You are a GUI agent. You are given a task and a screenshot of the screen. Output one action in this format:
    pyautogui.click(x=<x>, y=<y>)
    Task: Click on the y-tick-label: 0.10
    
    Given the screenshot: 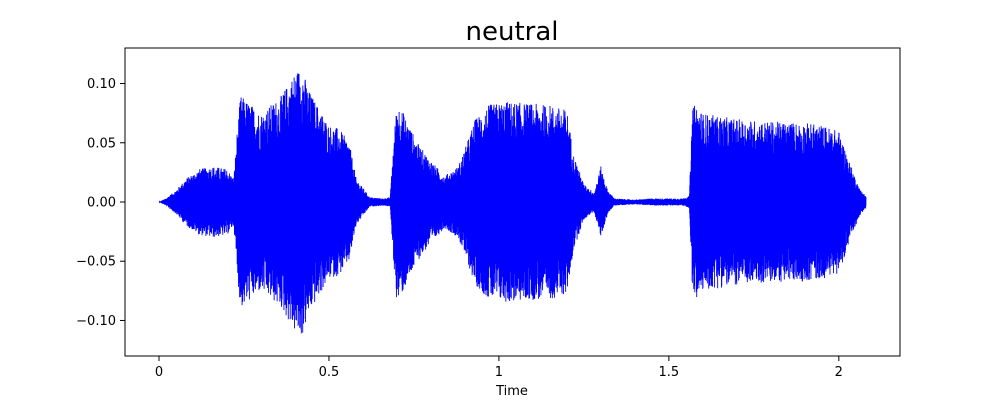 What is the action you would take?
    pyautogui.click(x=101, y=84)
    